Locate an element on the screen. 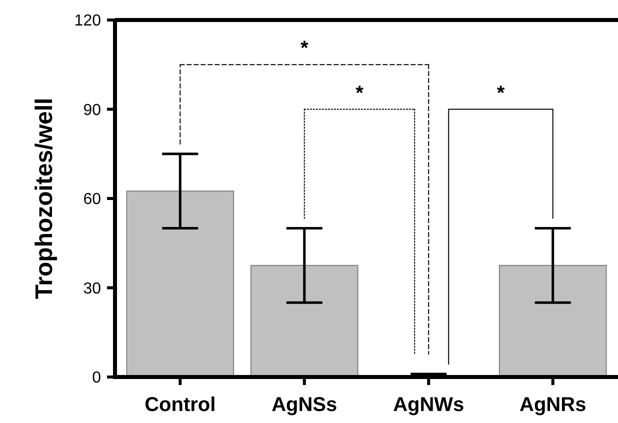 Image resolution: width=618 pixels, height=423 pixels. x-tick-label: AgNWs is located at coordinates (428, 405).